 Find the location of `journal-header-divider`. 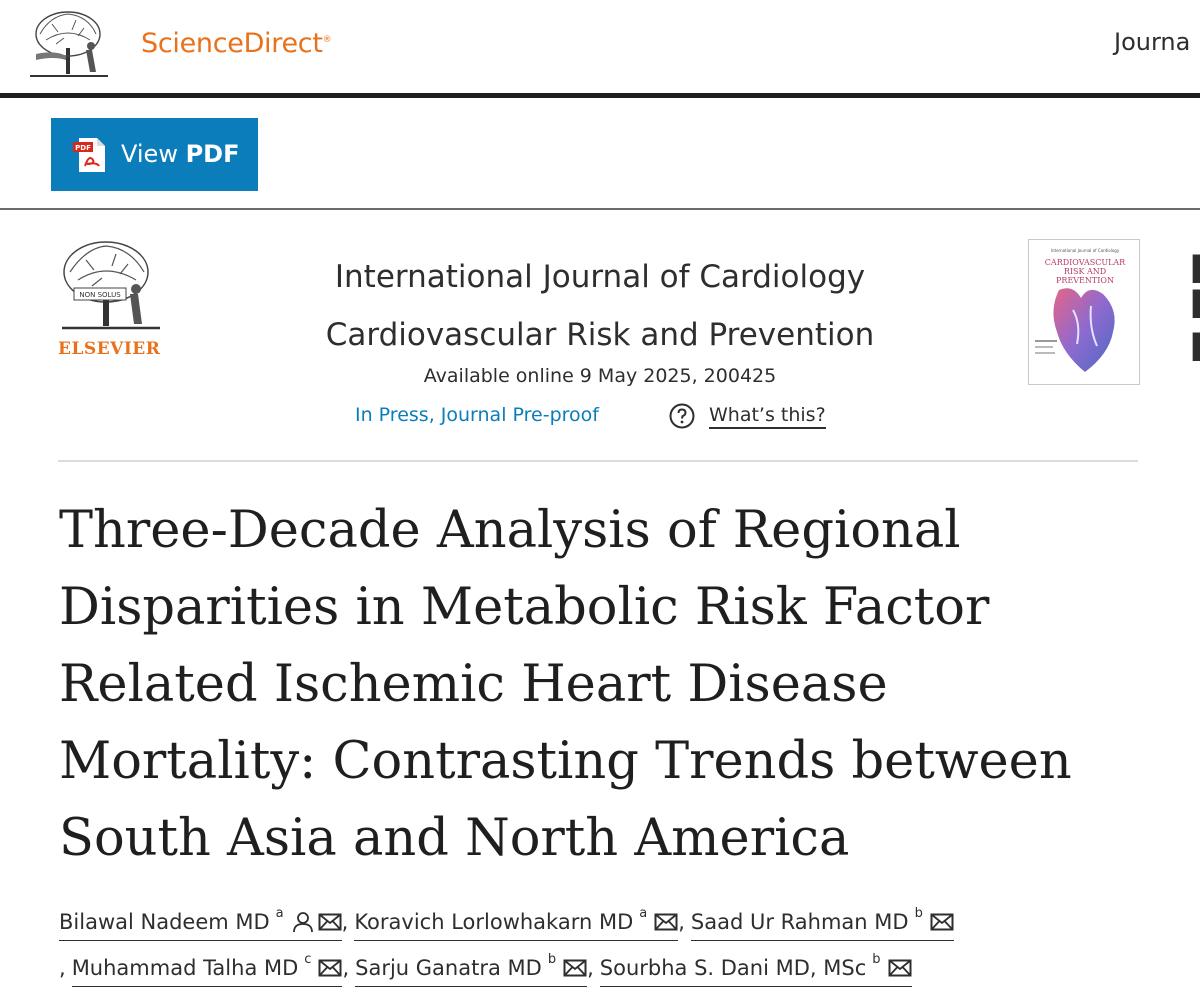

journal-header-divider is located at coordinates (598, 461).